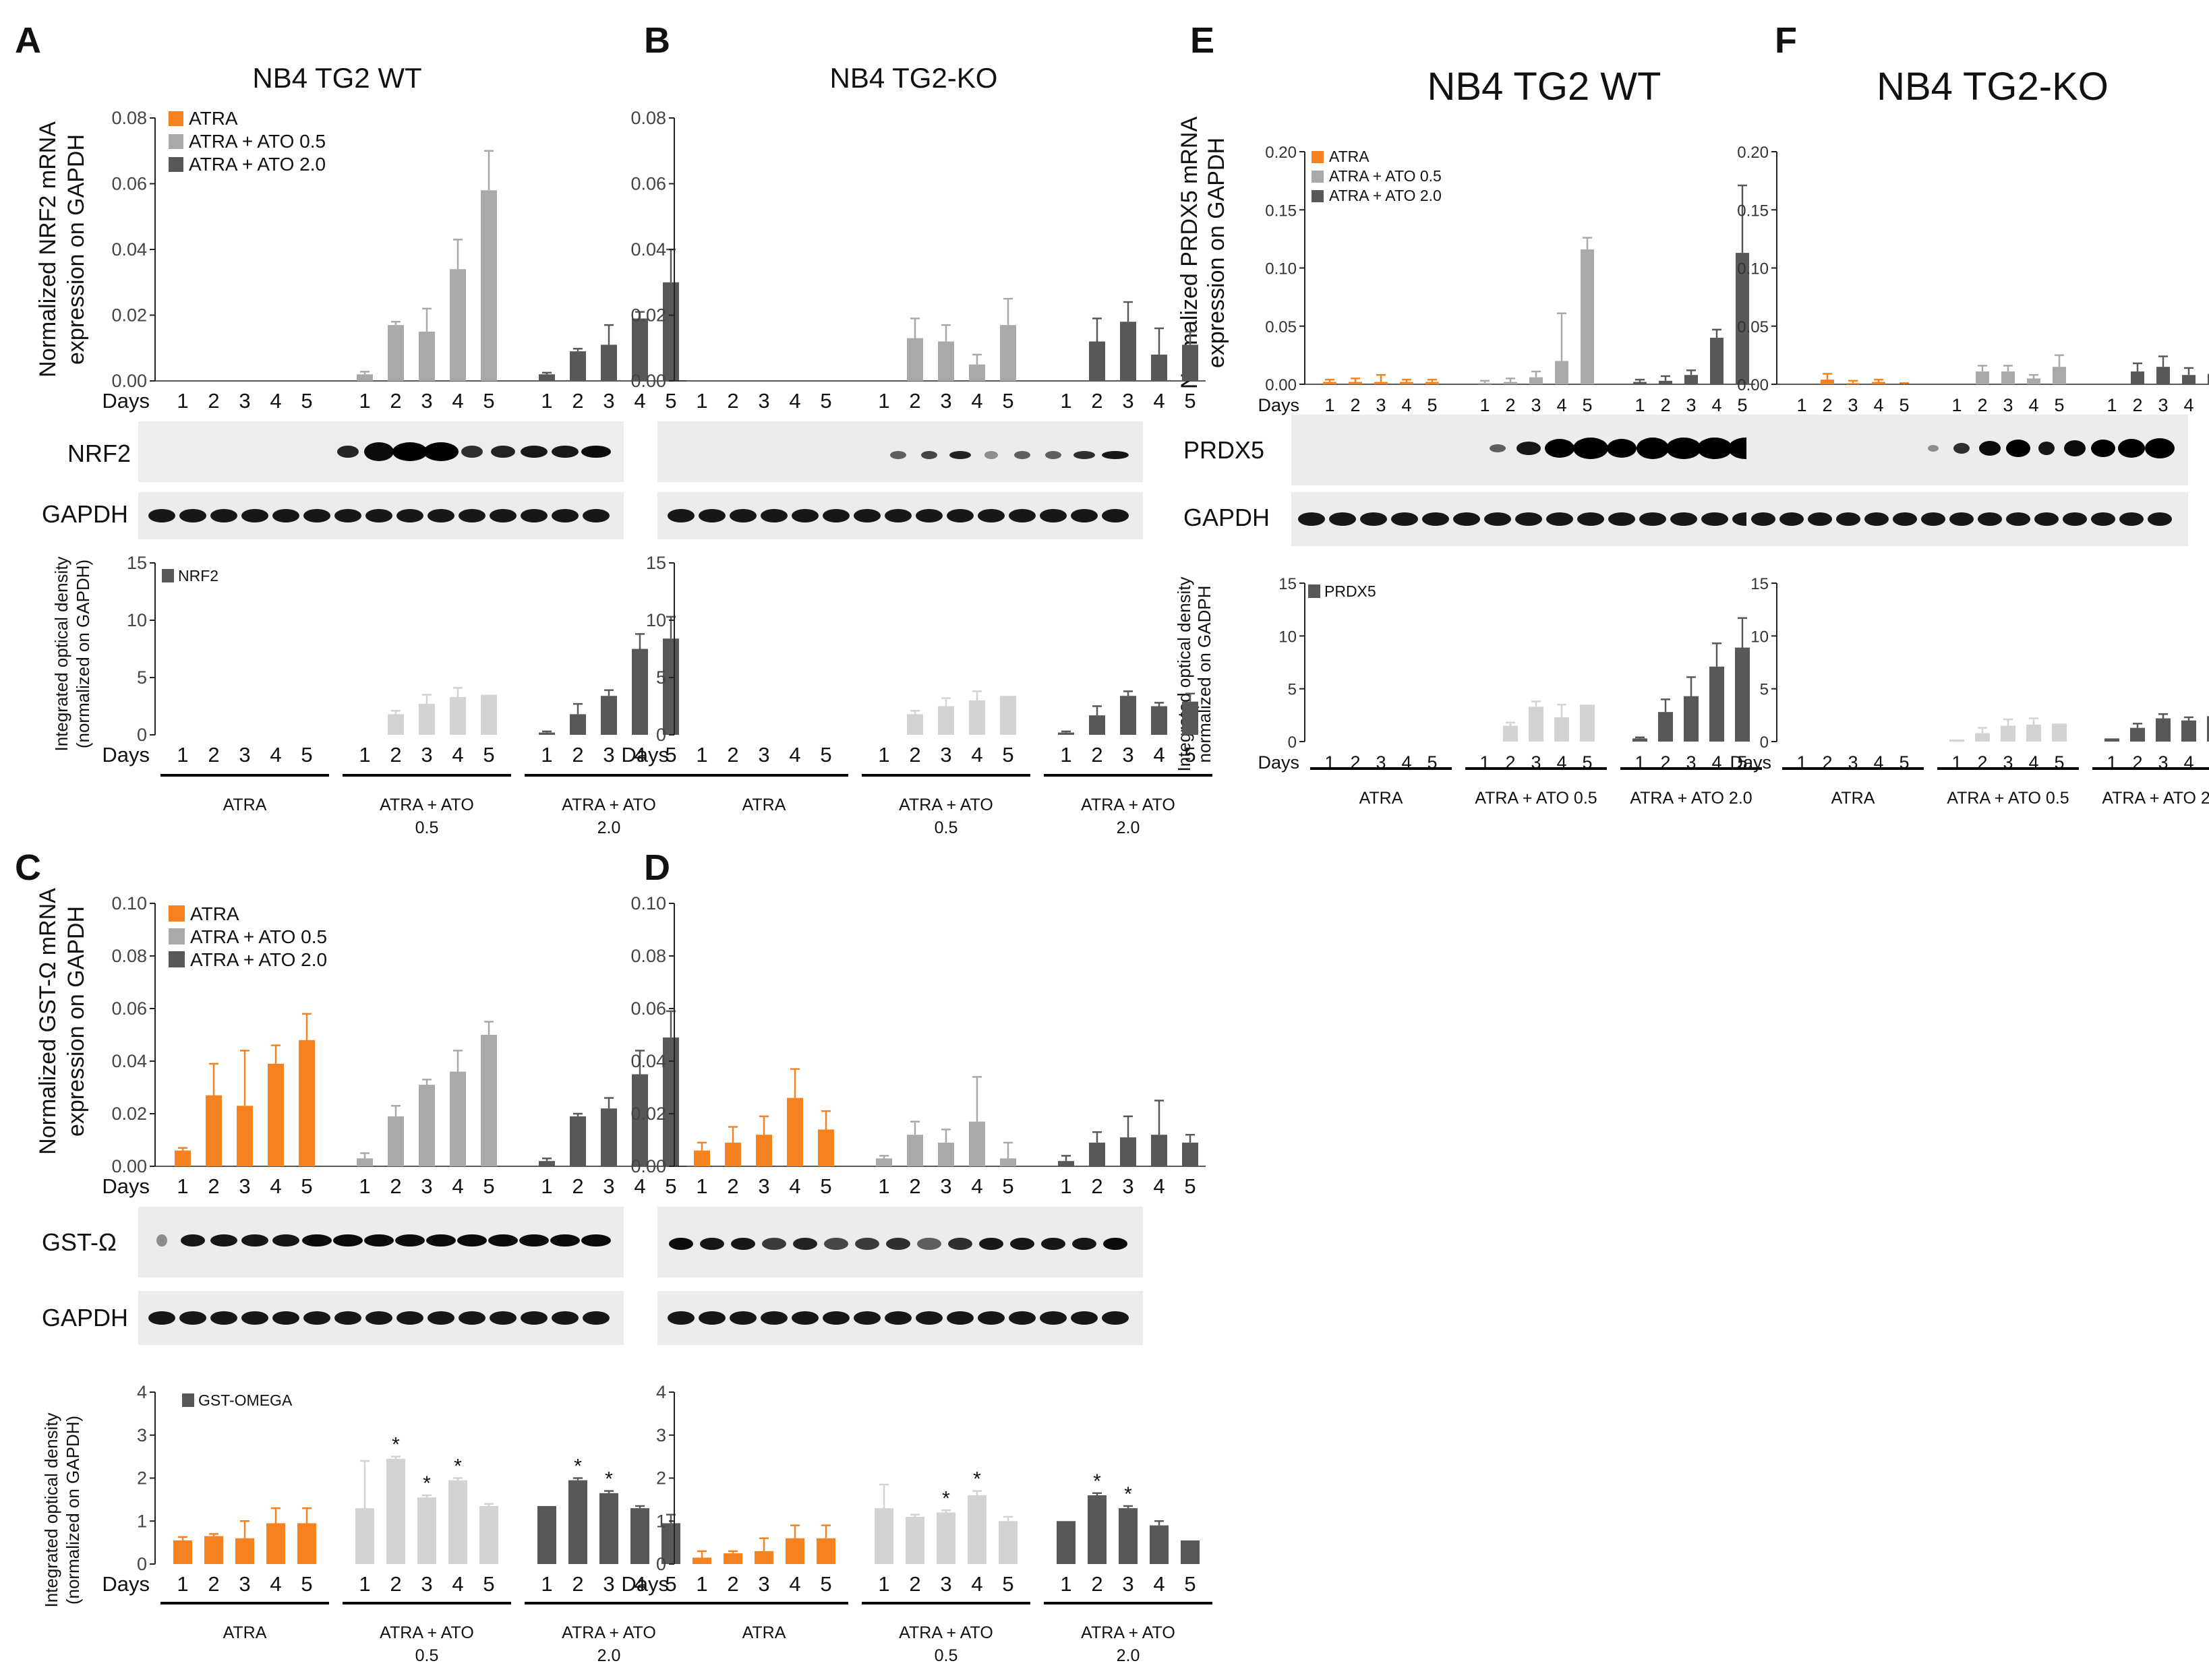 The height and width of the screenshot is (1680, 2209). What do you see at coordinates (1760, 584) in the screenshot?
I see `y-tick-label: 15` at bounding box center [1760, 584].